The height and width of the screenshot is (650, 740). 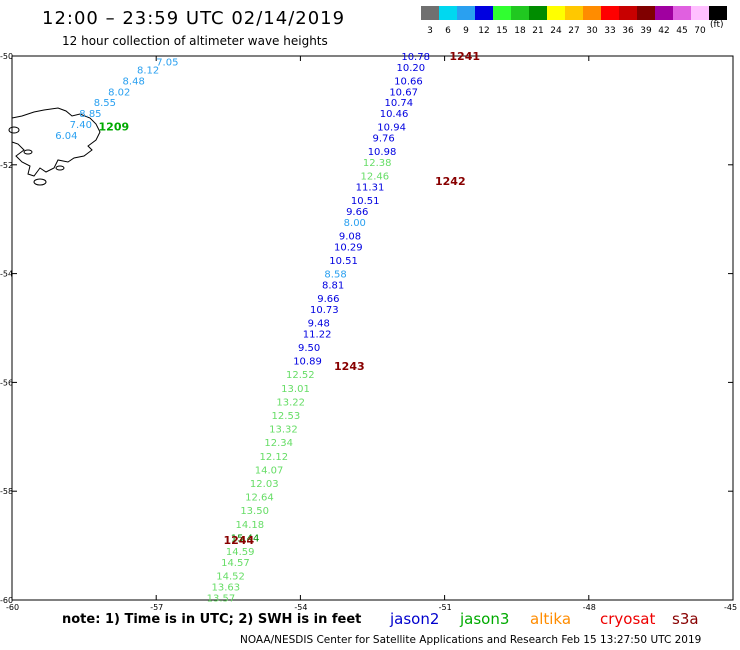 I want to click on wave-height-label: 11.22, so click(x=317, y=334).